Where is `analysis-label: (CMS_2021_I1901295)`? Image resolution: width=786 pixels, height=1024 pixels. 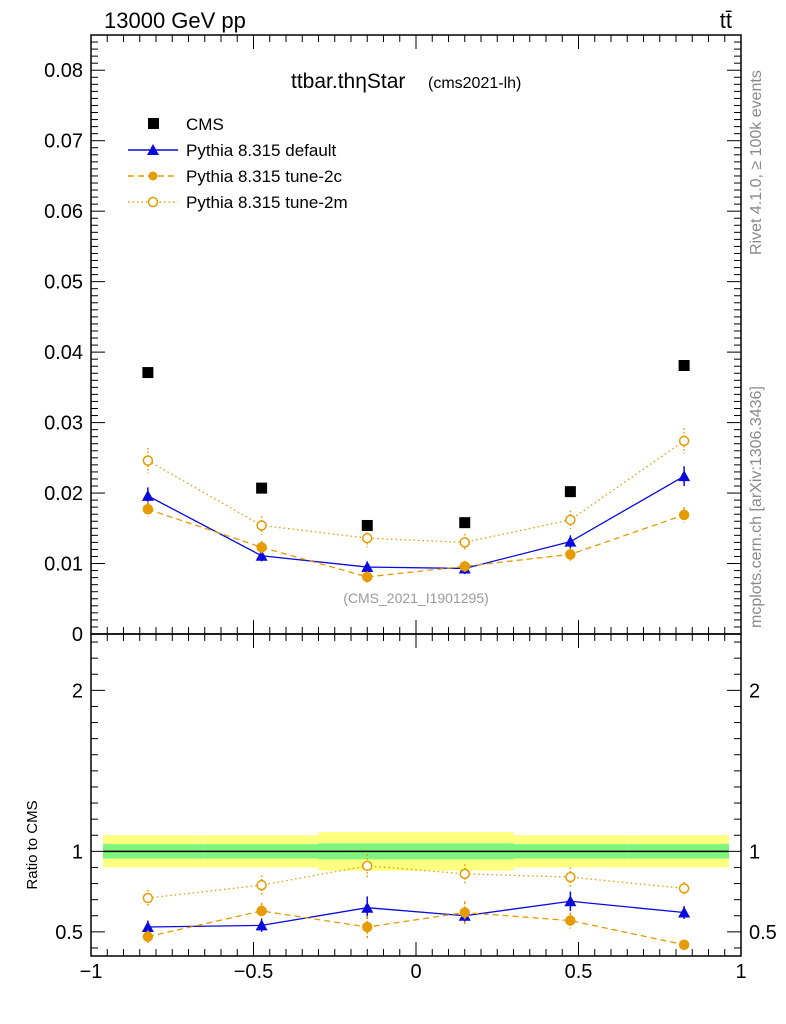
analysis-label: (CMS_2021_I1901295) is located at coordinates (416, 598).